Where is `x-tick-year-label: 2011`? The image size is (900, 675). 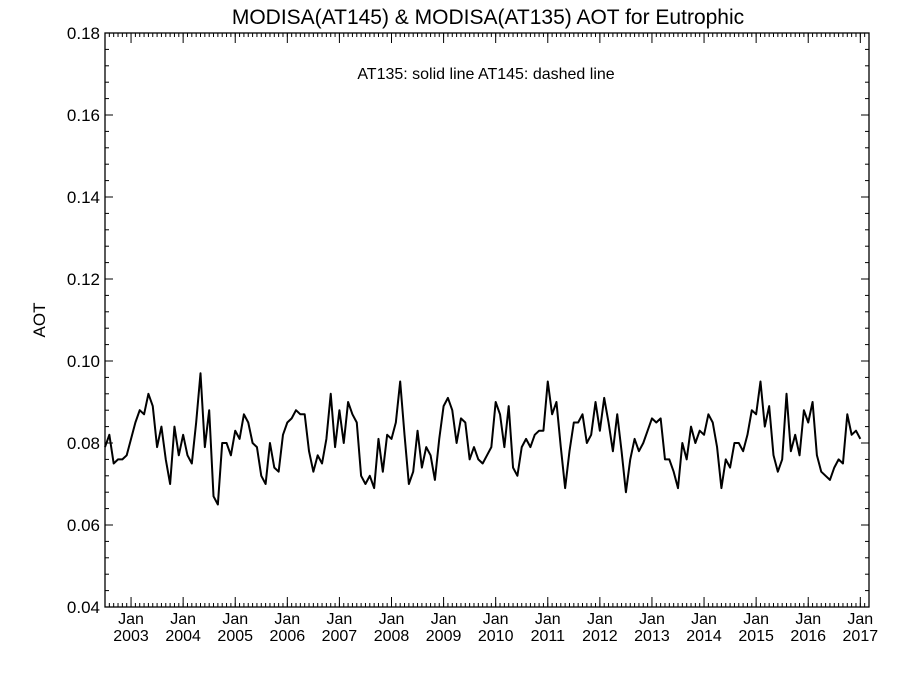
x-tick-year-label: 2011 is located at coordinates (548, 636).